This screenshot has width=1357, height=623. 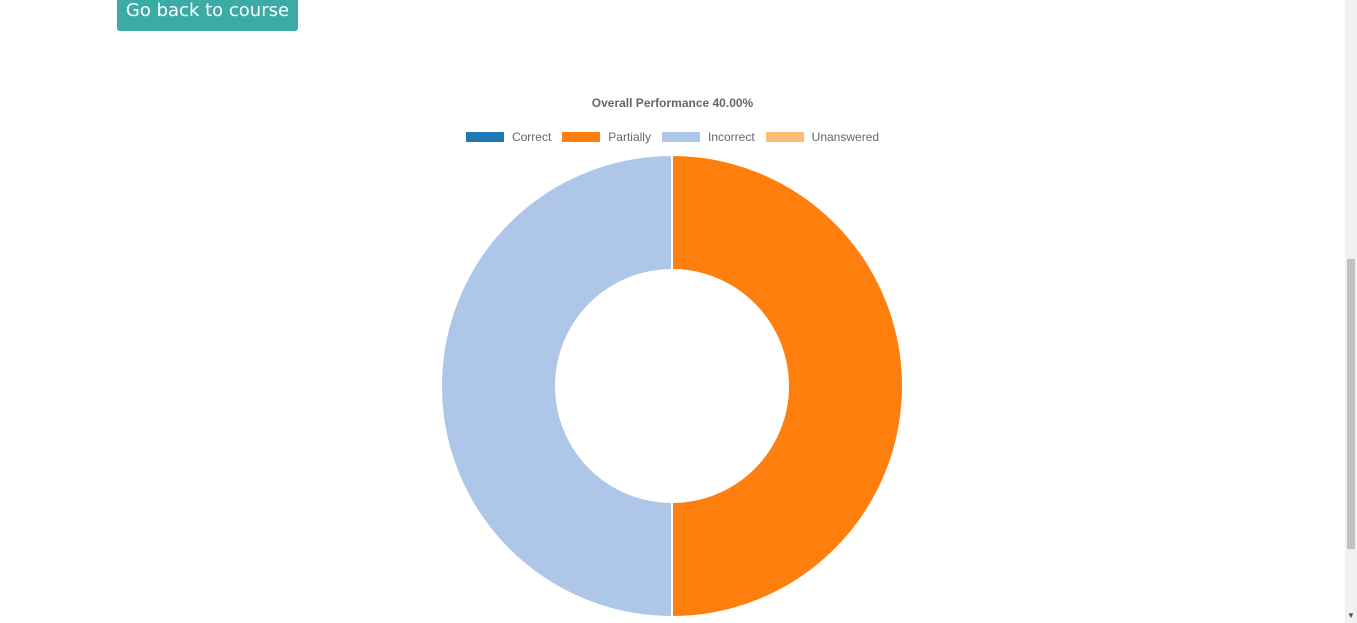 What do you see at coordinates (845, 136) in the screenshot?
I see `legend-label-unanswered: Unanswered` at bounding box center [845, 136].